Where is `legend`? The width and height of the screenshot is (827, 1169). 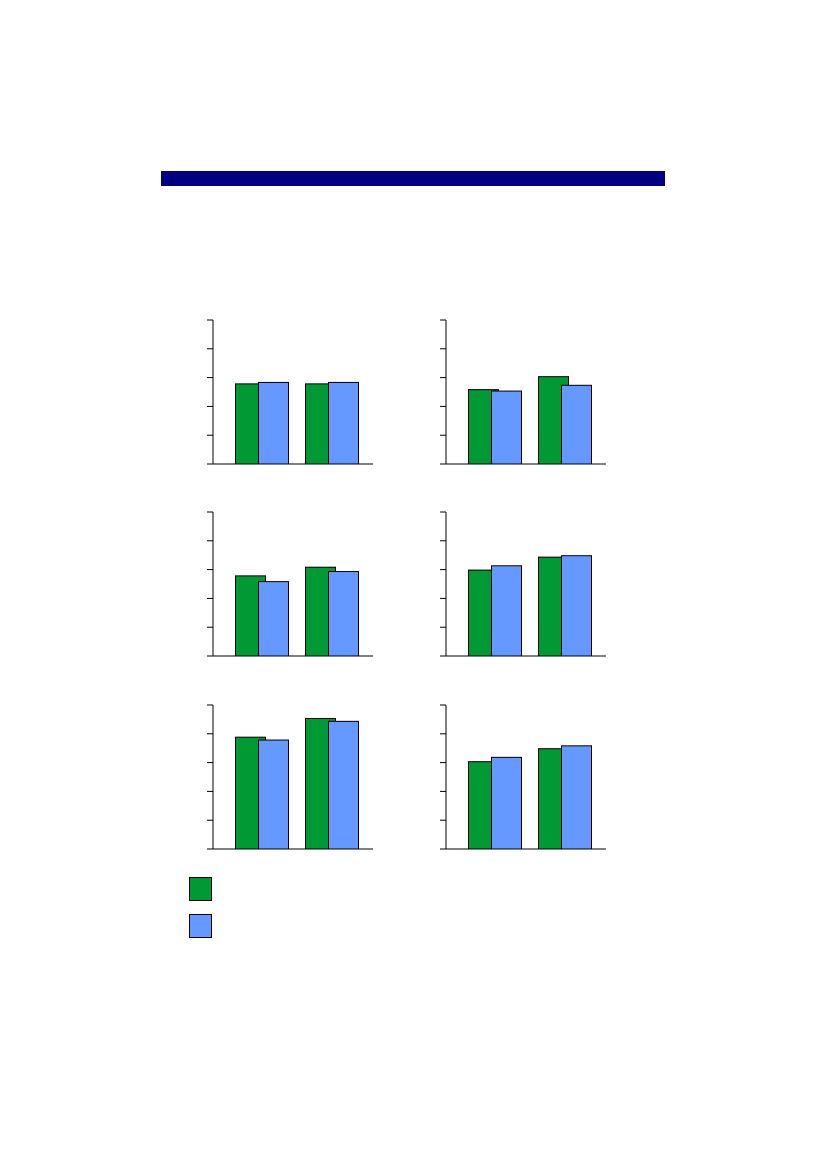 legend is located at coordinates (204, 913).